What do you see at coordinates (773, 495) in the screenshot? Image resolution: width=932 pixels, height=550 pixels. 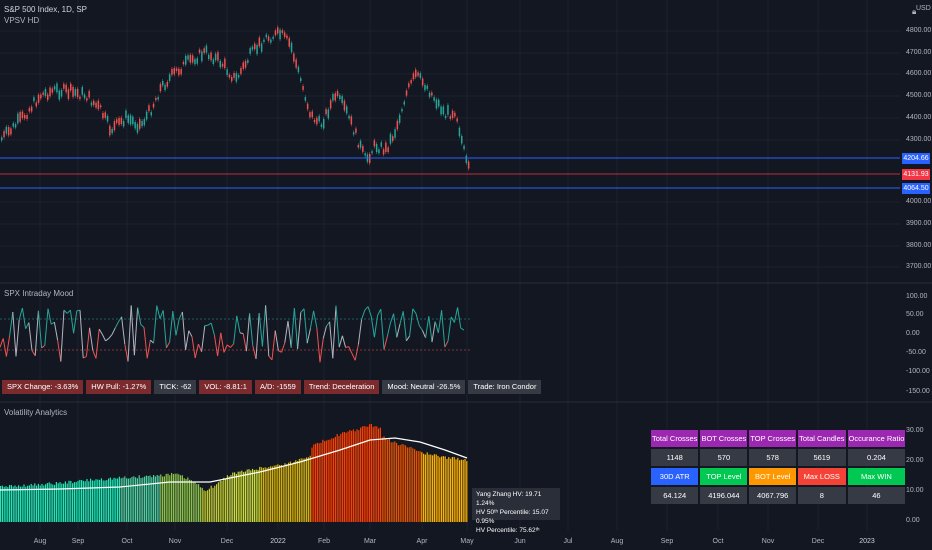 I see `table-cell: 4067.796` at bounding box center [773, 495].